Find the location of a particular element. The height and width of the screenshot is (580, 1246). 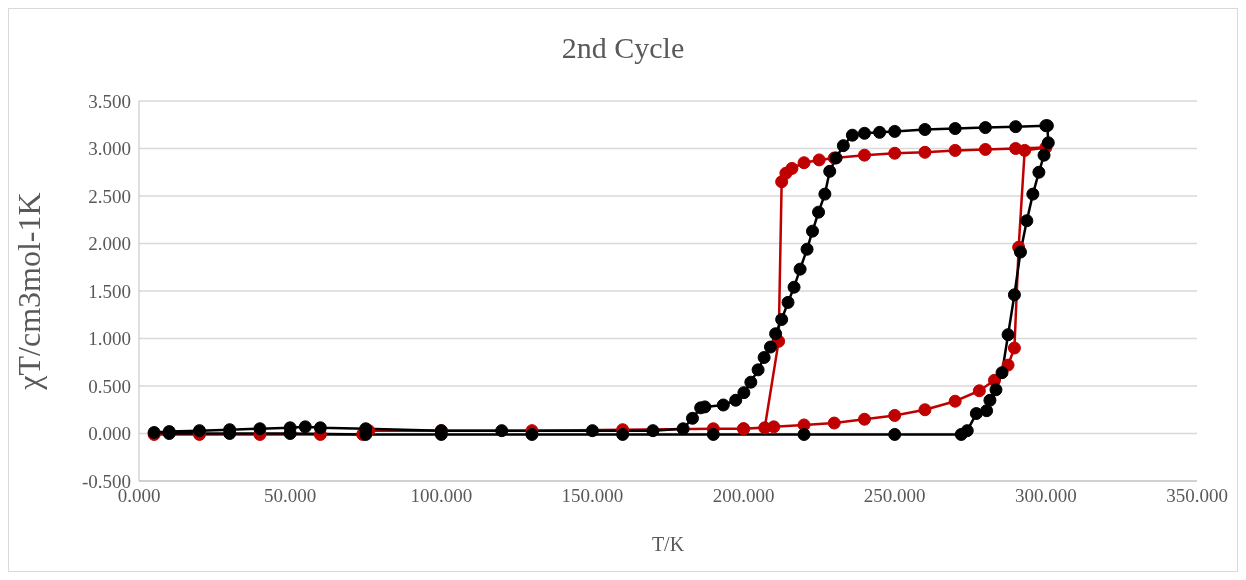

y-tick-label: 2.500 is located at coordinates (109, 196).